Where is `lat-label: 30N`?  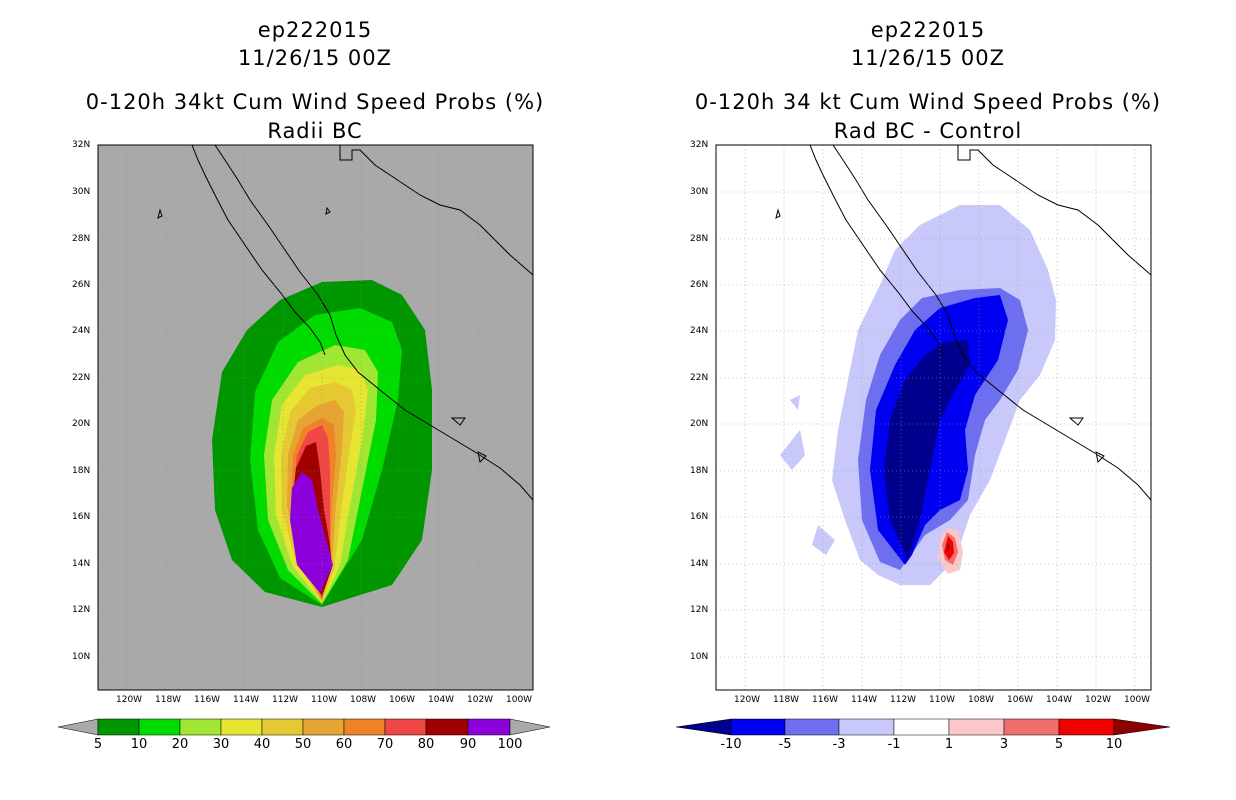 lat-label: 30N is located at coordinates (699, 192).